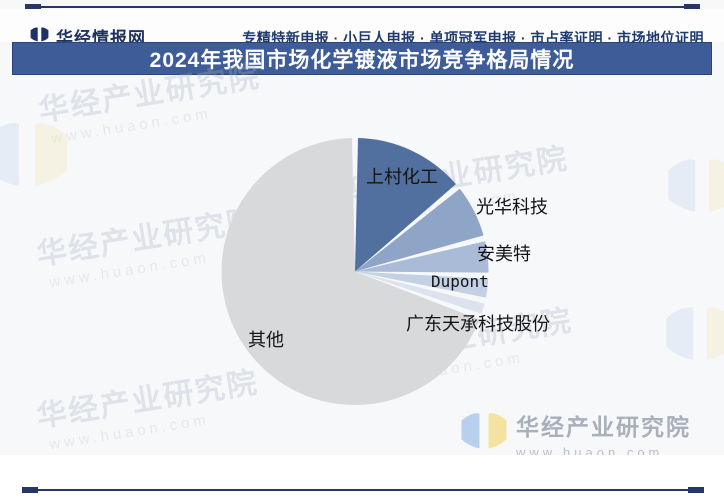 The width and height of the screenshot is (724, 500). What do you see at coordinates (478, 324) in the screenshot?
I see `pie-label-tiancheng-tech: 广东天承科技股份` at bounding box center [478, 324].